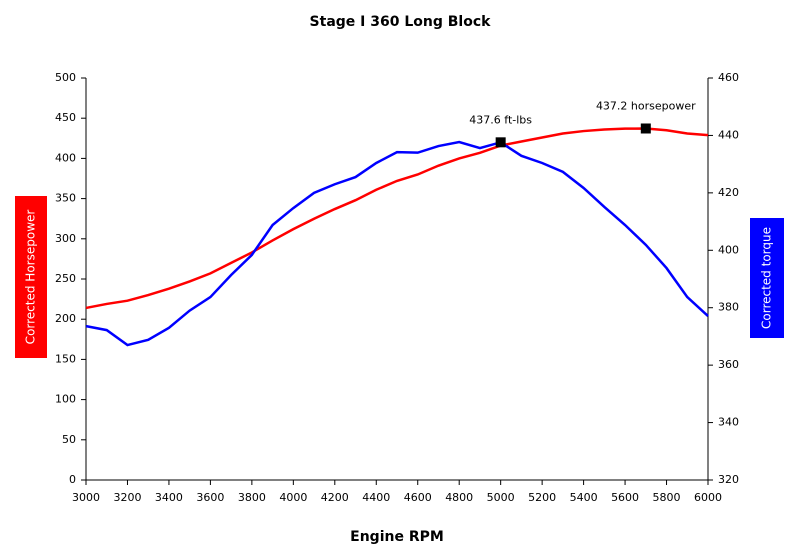  I want to click on x-tick-label: 4400, so click(376, 497).